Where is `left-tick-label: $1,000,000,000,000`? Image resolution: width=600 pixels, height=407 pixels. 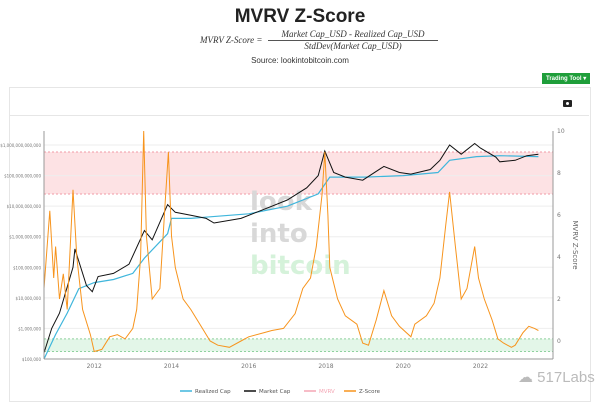 left-tick-label: $1,000,000,000,000 is located at coordinates (20, 145).